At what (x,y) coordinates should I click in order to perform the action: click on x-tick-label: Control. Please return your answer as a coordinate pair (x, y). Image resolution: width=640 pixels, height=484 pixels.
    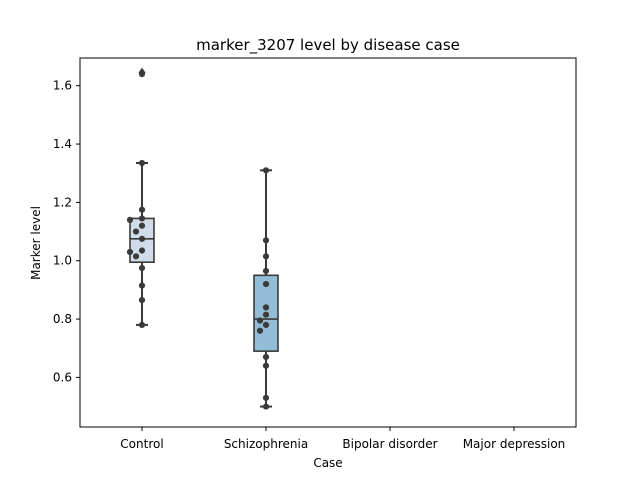
    Looking at the image, I should click on (141, 444).